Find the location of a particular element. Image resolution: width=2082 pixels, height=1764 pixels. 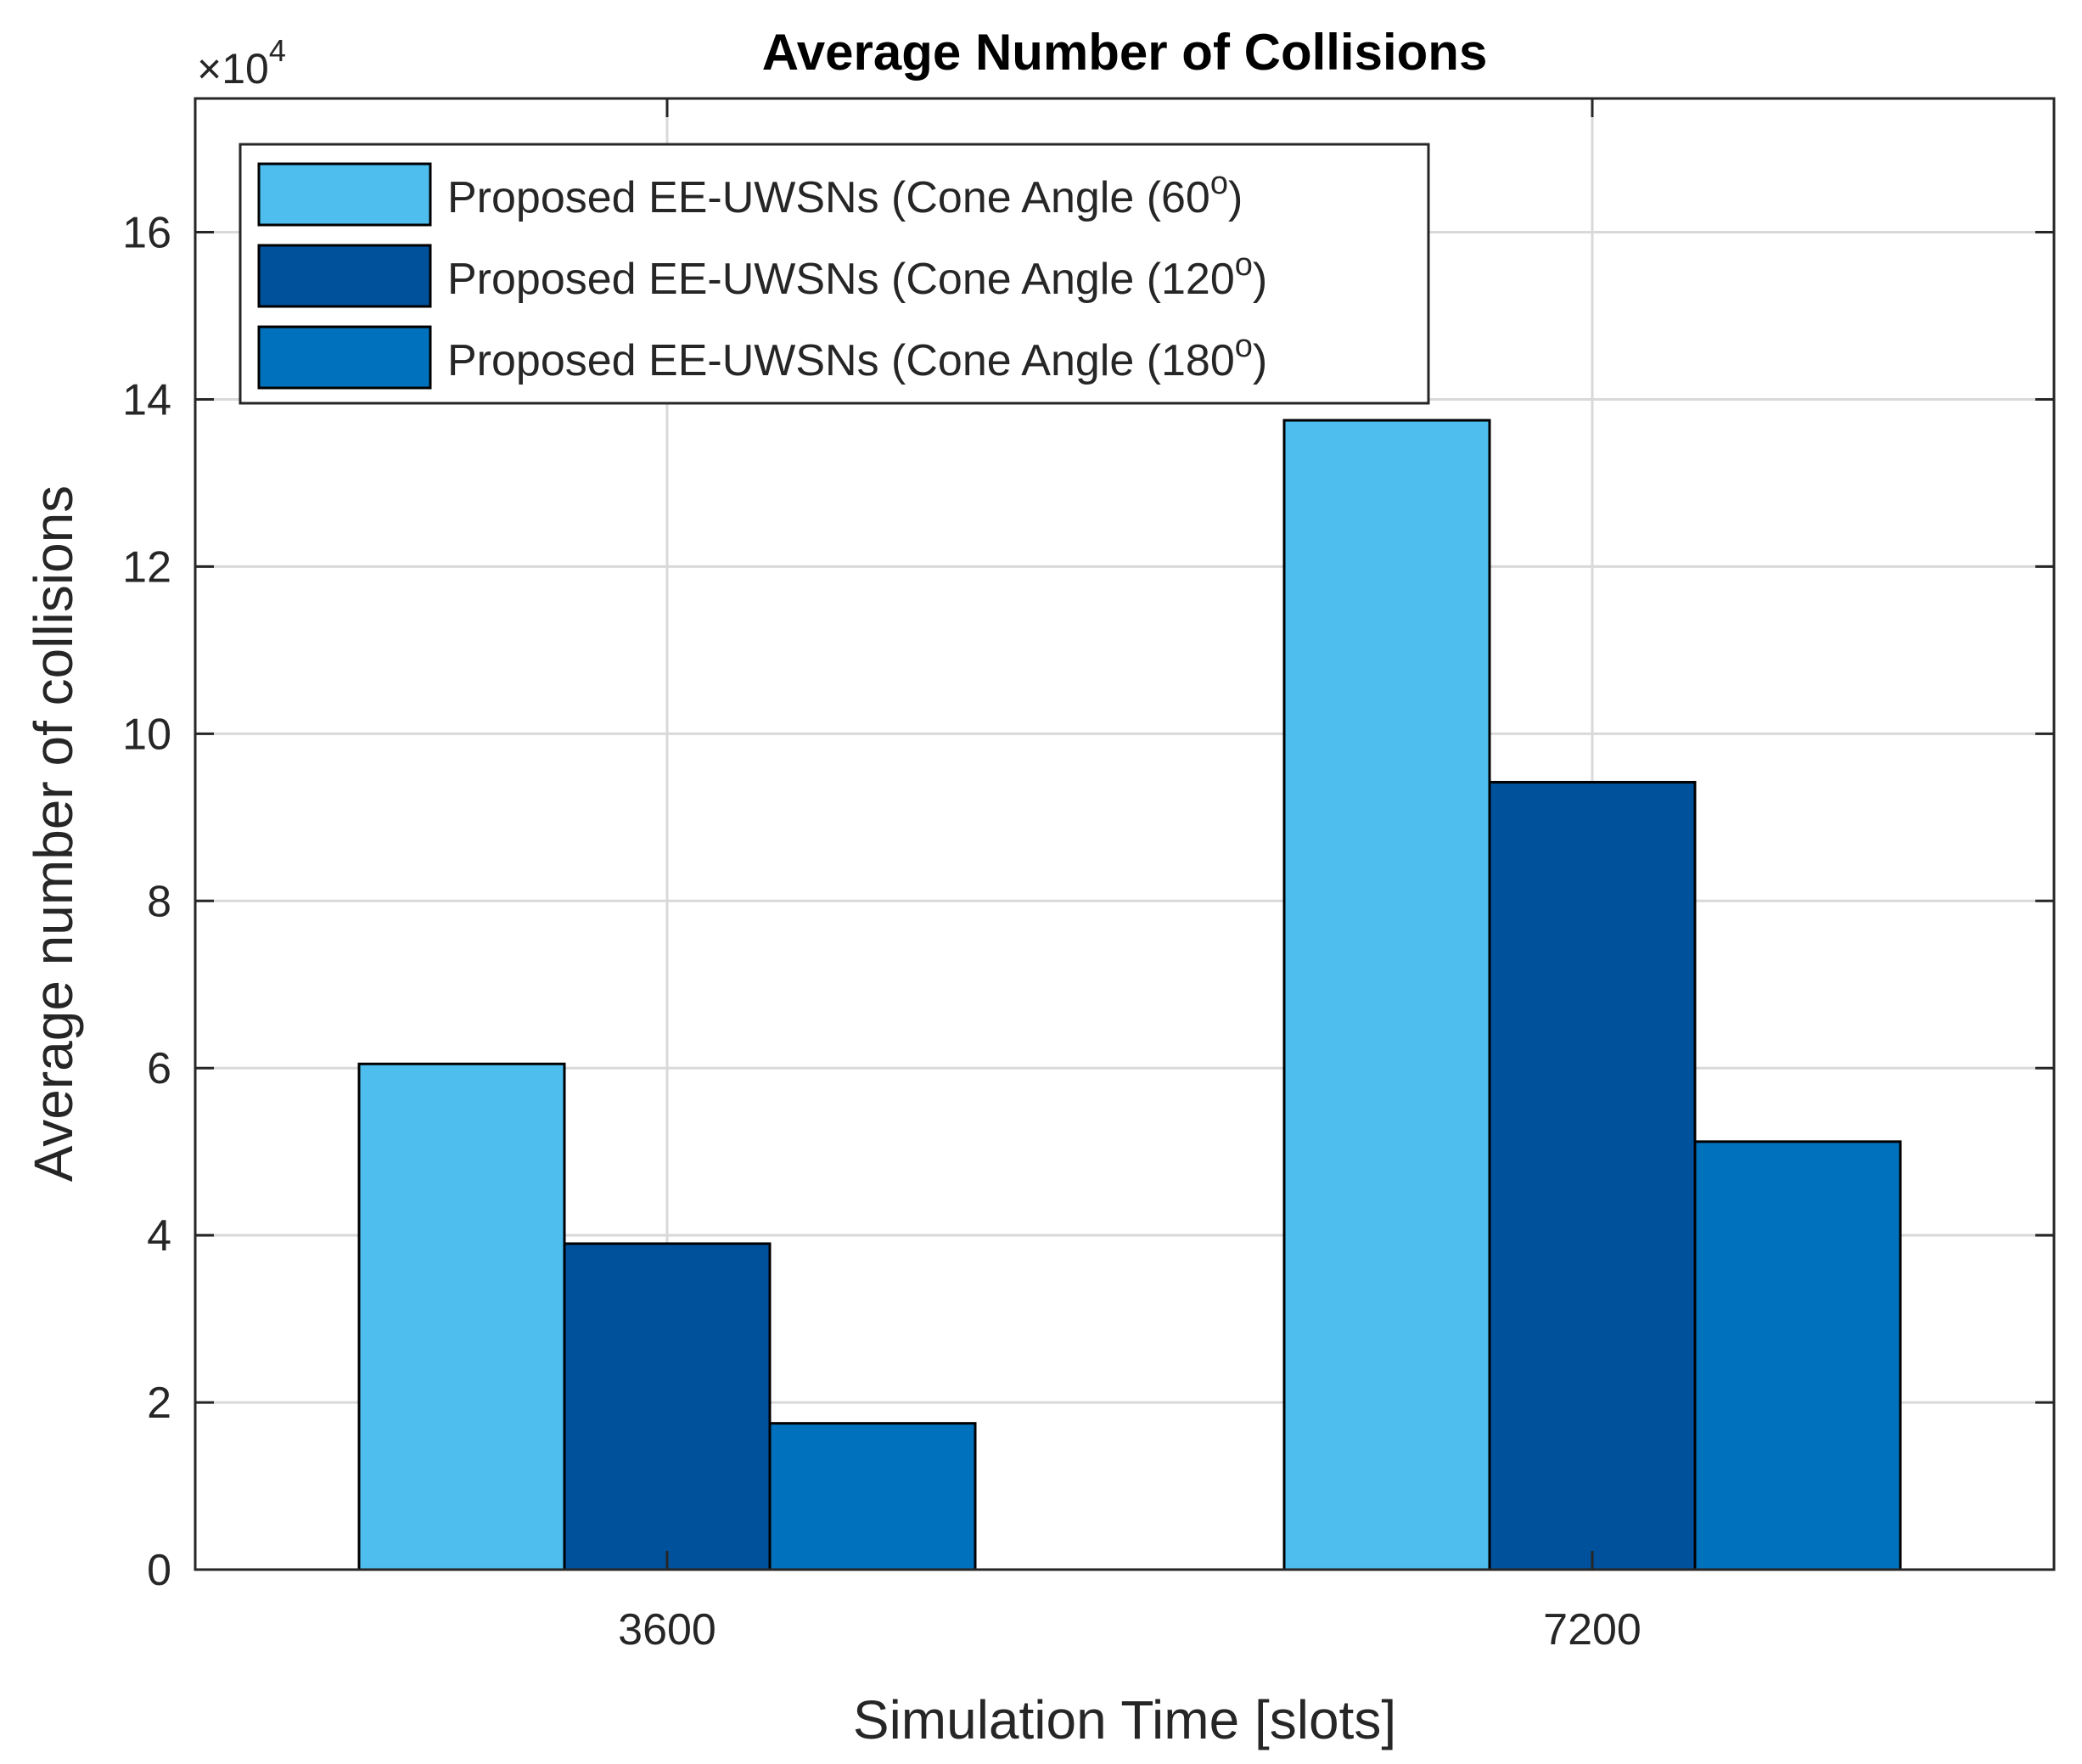

y-exponent-power: 4 is located at coordinates (277, 50).